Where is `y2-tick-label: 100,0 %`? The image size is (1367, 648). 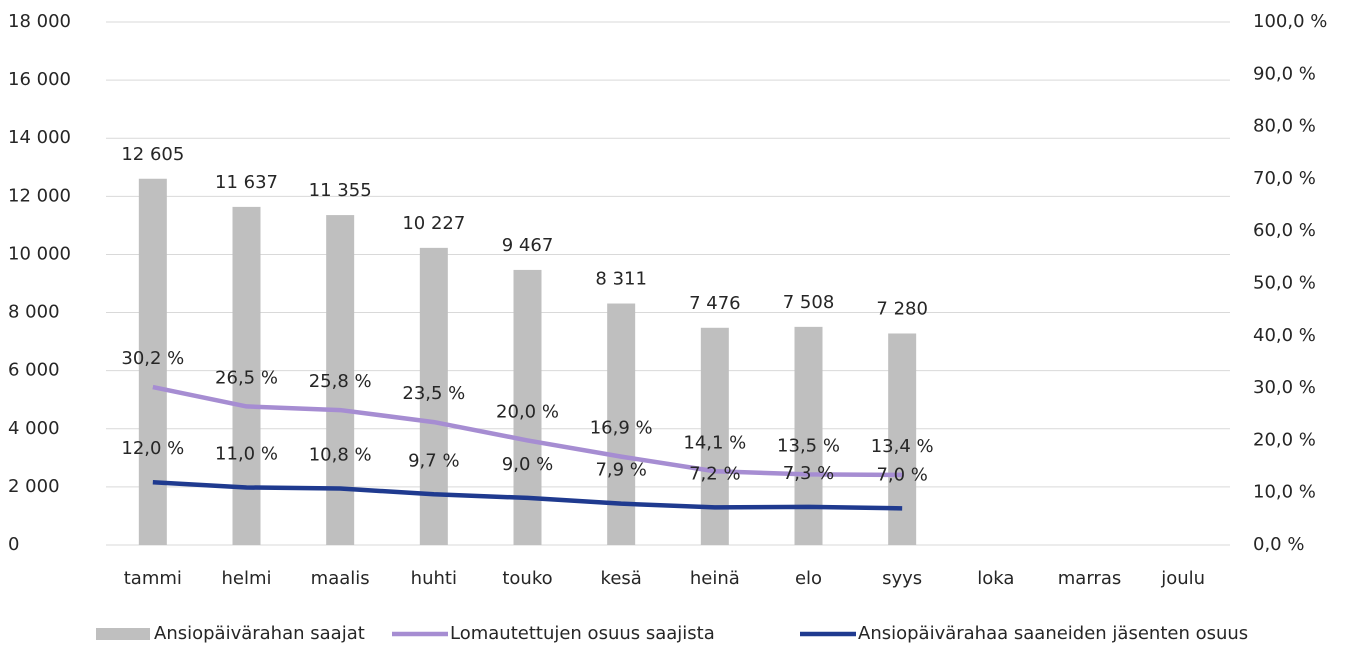
y2-tick-label: 100,0 % is located at coordinates (1290, 21).